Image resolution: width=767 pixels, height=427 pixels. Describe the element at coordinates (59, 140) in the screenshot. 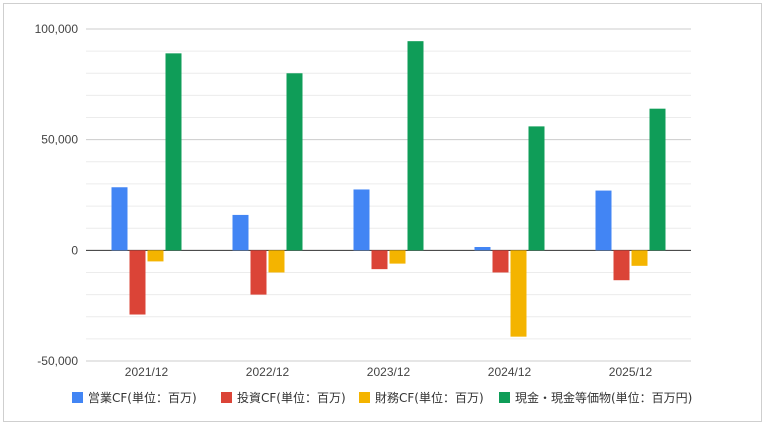

I see `y-tick-label: 50,000` at that location.